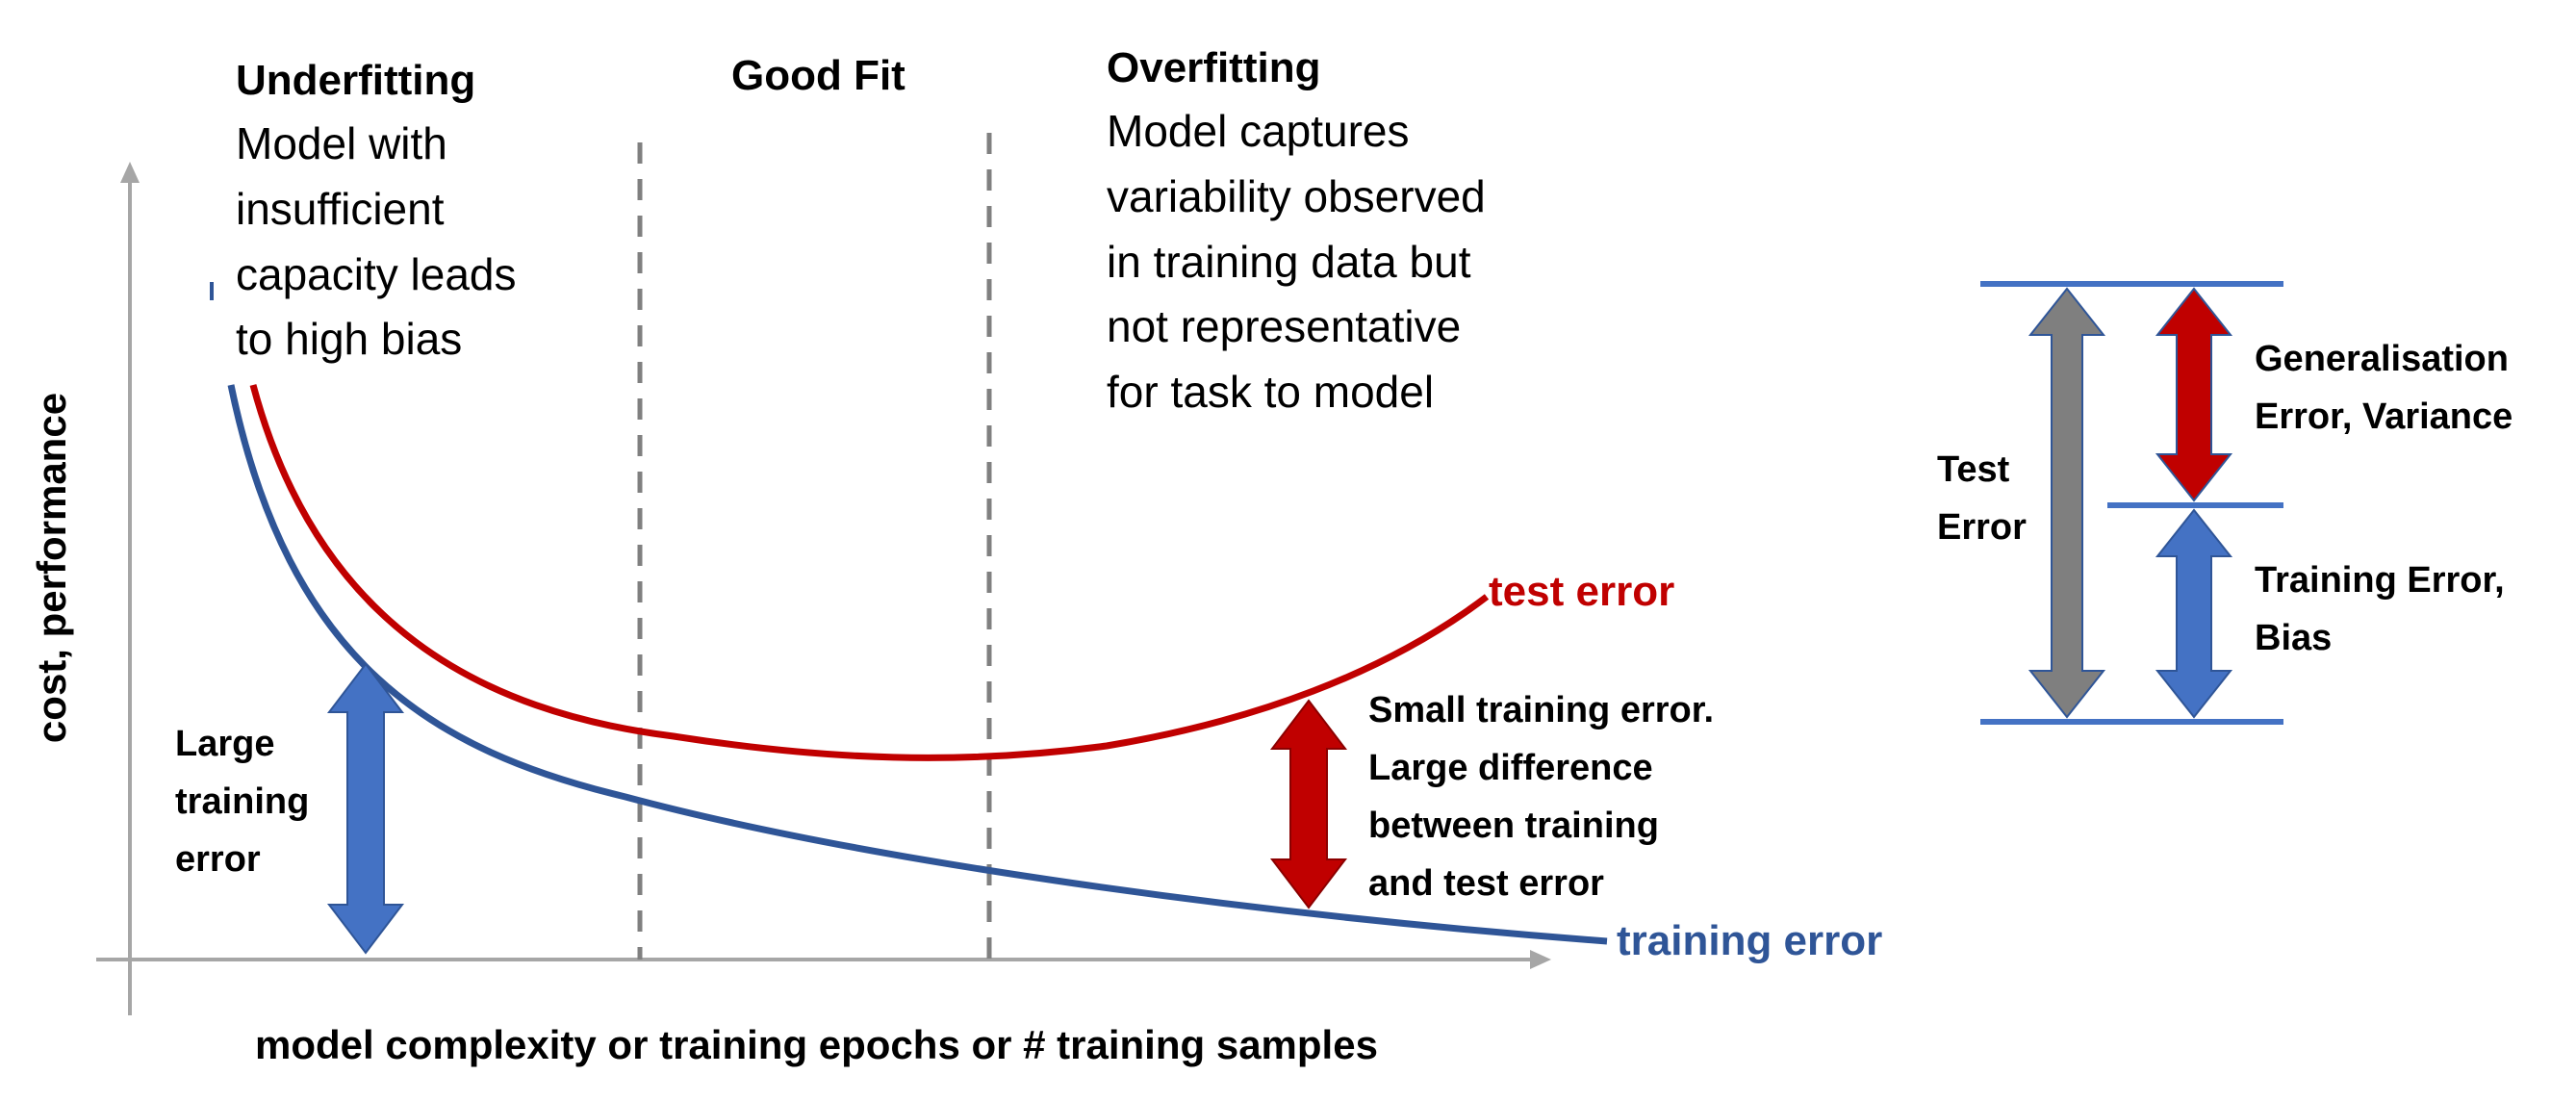 The height and width of the screenshot is (1101, 2576). I want to click on training-error-bias-arrow, so click(2194, 613).